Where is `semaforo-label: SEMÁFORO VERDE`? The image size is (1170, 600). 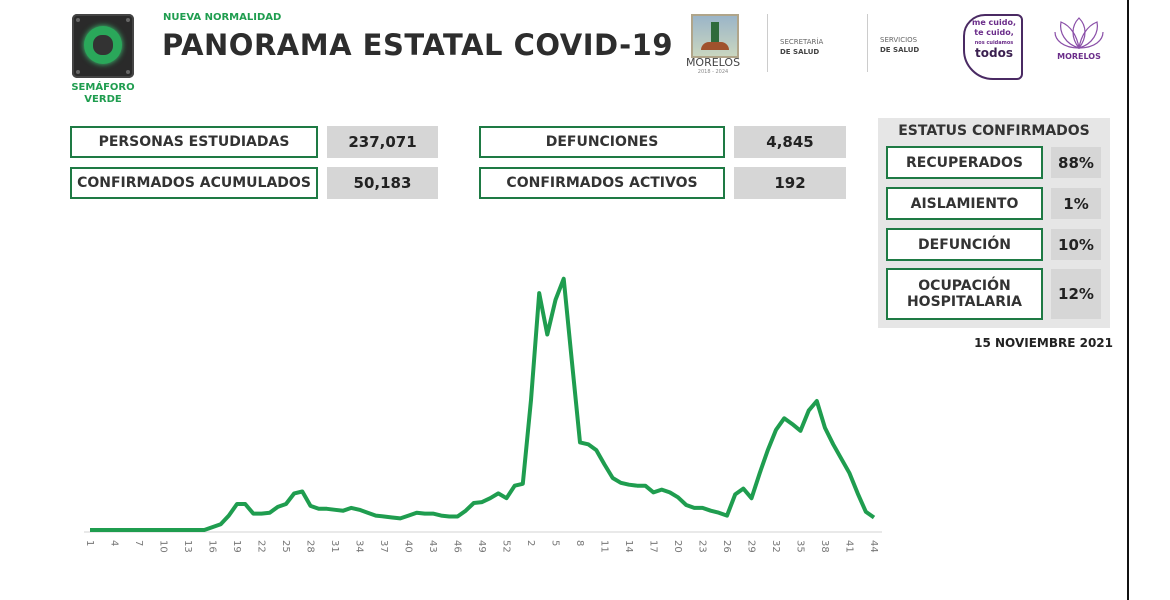 semaforo-label: SEMÁFORO VERDE is located at coordinates (103, 94).